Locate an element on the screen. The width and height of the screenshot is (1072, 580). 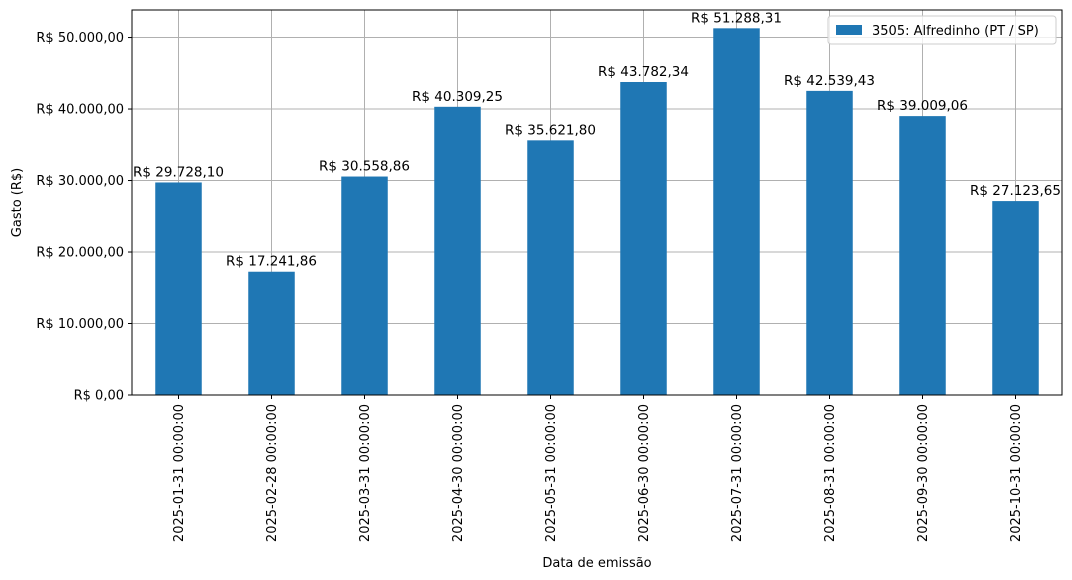
y-axis-label: Gasto (R$) is located at coordinates (17, 202).